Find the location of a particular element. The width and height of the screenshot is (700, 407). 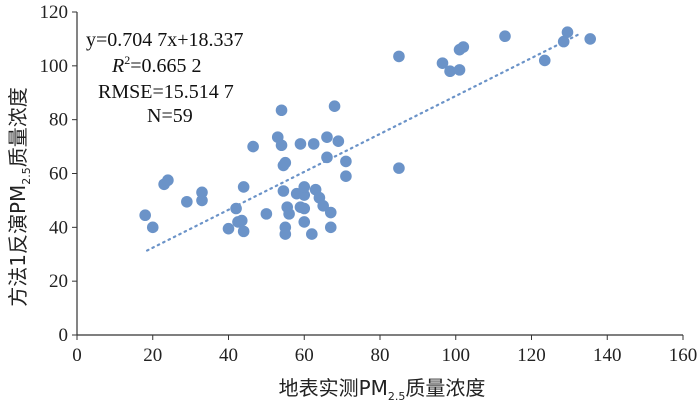

x-tick-label: 20 is located at coordinates (152, 355).